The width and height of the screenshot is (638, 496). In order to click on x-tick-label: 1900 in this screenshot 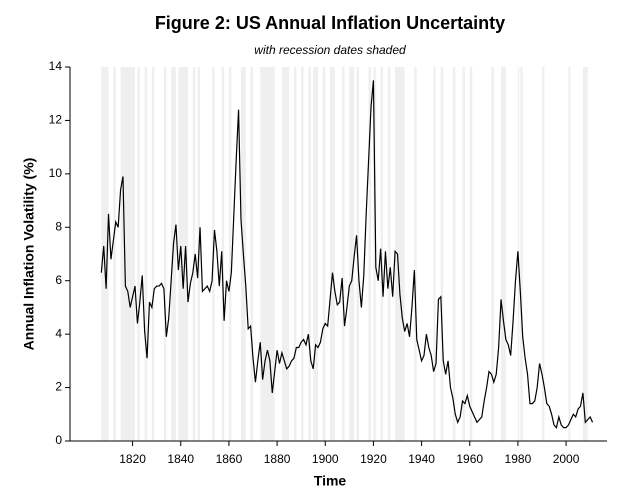, I will do `click(325, 459)`.